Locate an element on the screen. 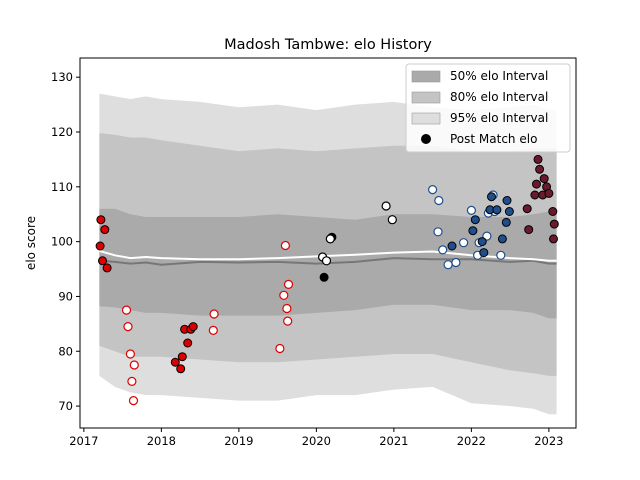 Image resolution: width=640 pixels, height=480 pixels. mean-elo-line is located at coordinates (328, 261).